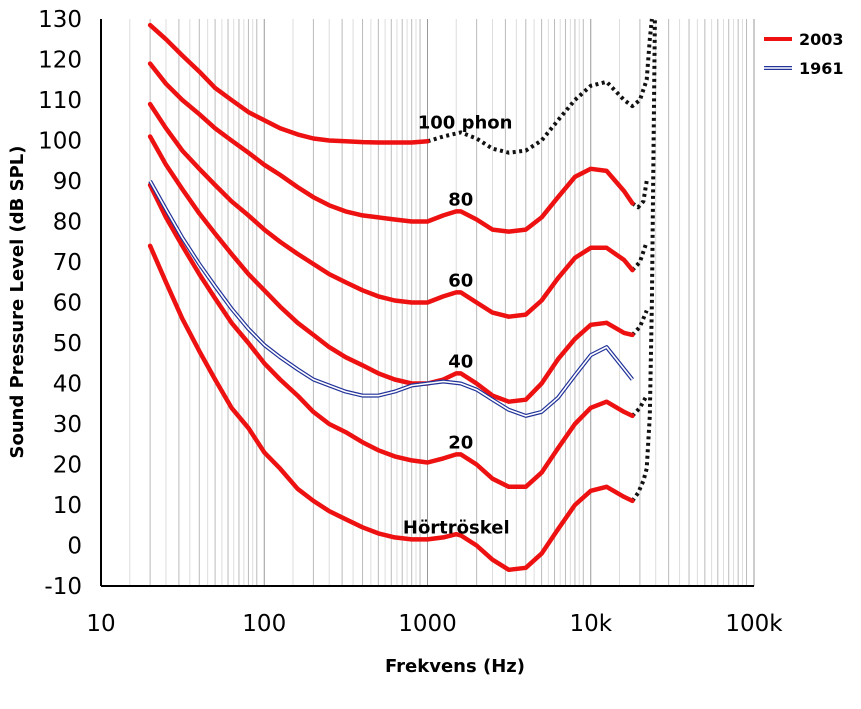 The height and width of the screenshot is (709, 861). What do you see at coordinates (67, 385) in the screenshot?
I see `y-tick-label: 40` at bounding box center [67, 385].